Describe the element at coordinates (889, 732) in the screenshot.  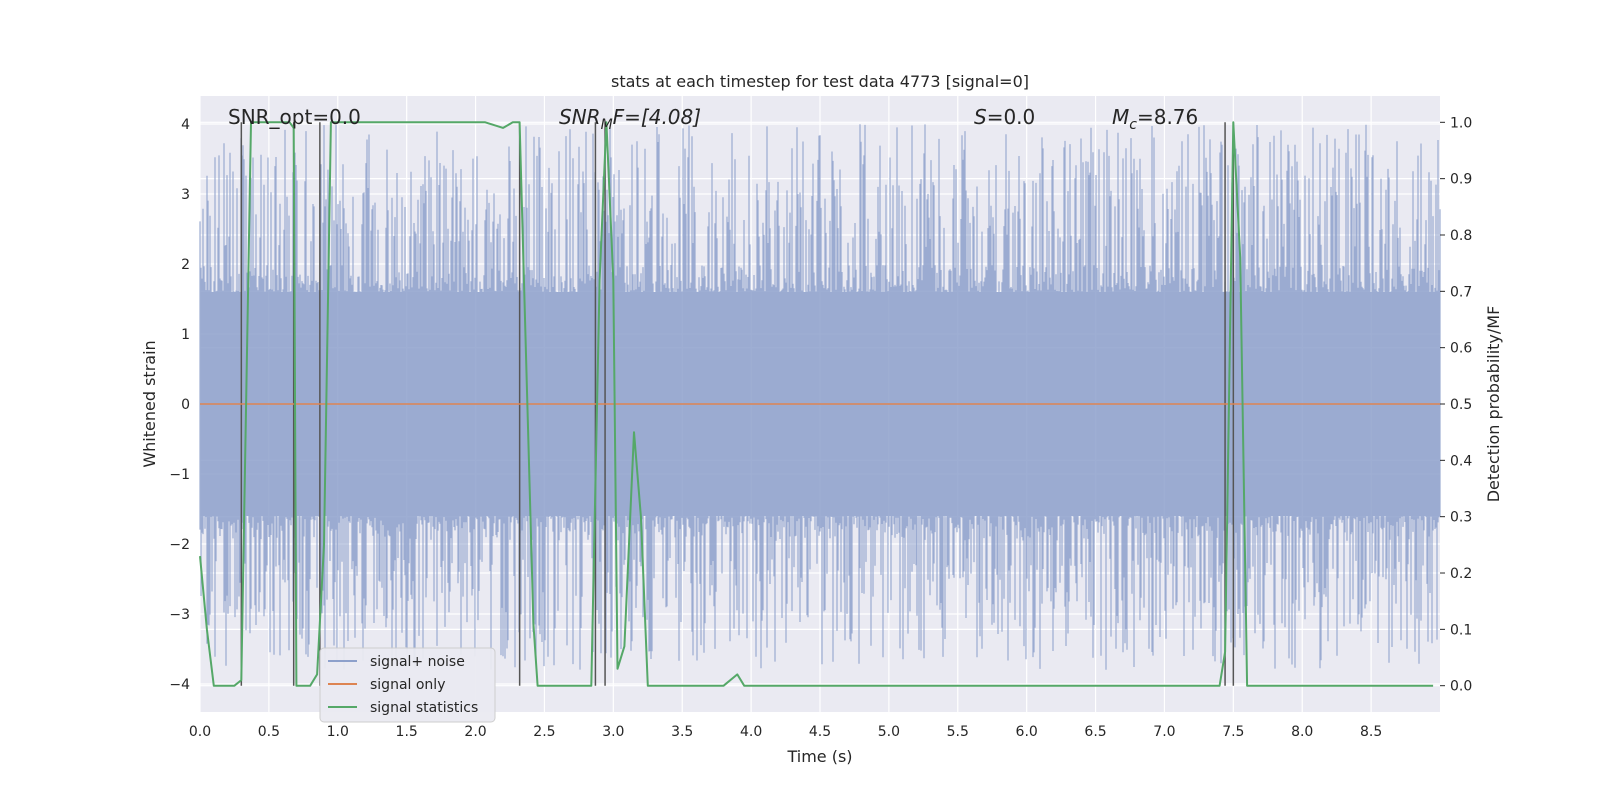
I see `x-tick-label: 5.0` at that location.